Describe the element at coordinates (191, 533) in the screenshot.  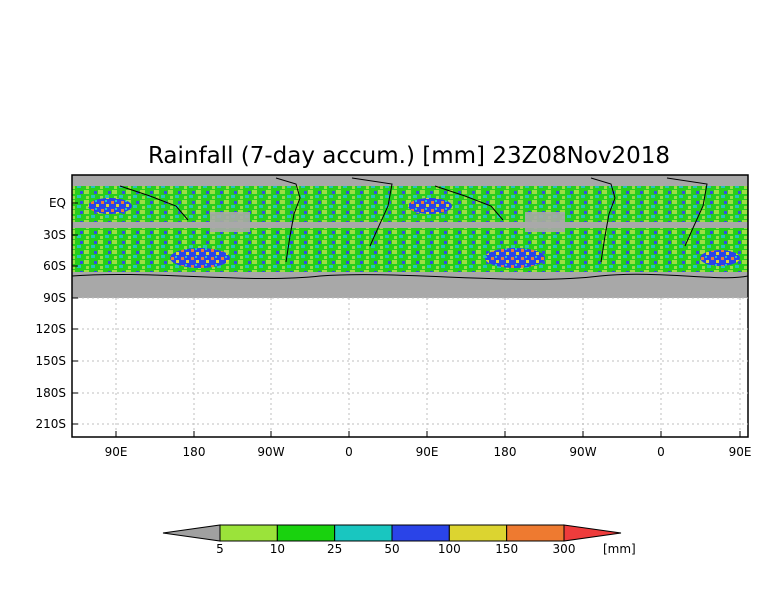
I see `legend-lower-arrow` at that location.